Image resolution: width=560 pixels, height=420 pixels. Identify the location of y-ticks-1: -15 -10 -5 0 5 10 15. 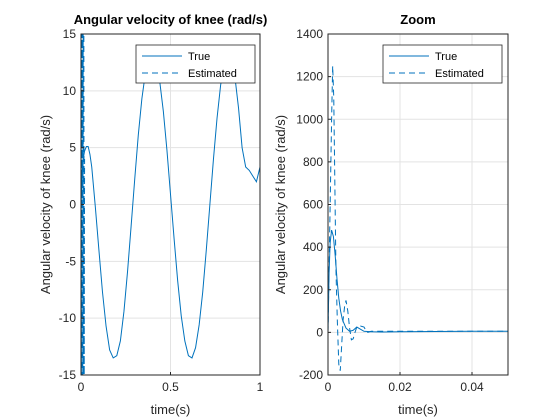
(71, 204).